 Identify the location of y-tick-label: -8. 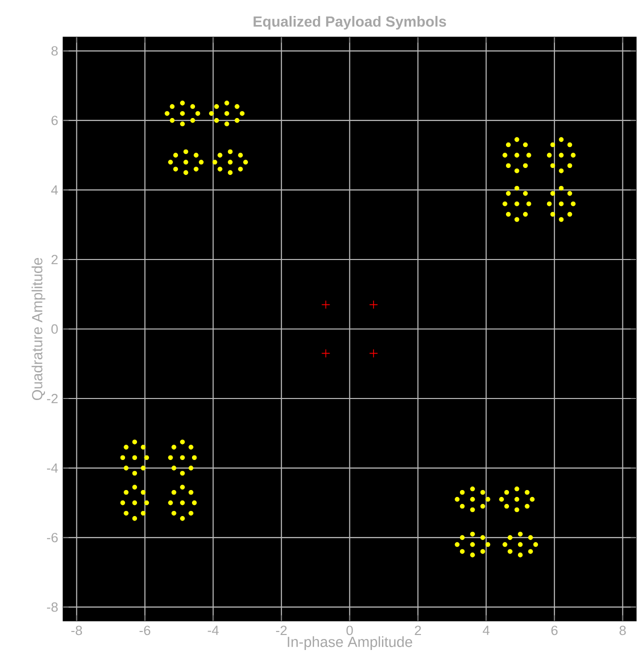
(52, 607).